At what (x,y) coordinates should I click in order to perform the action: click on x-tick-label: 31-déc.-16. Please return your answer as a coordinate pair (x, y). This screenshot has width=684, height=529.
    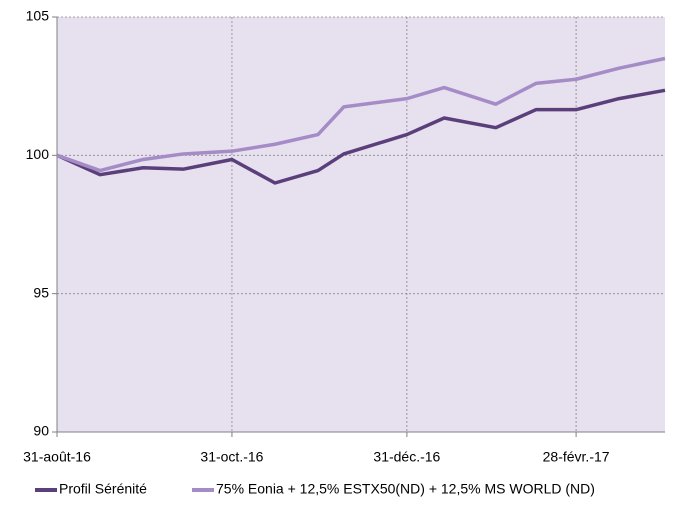
    Looking at the image, I should click on (406, 457).